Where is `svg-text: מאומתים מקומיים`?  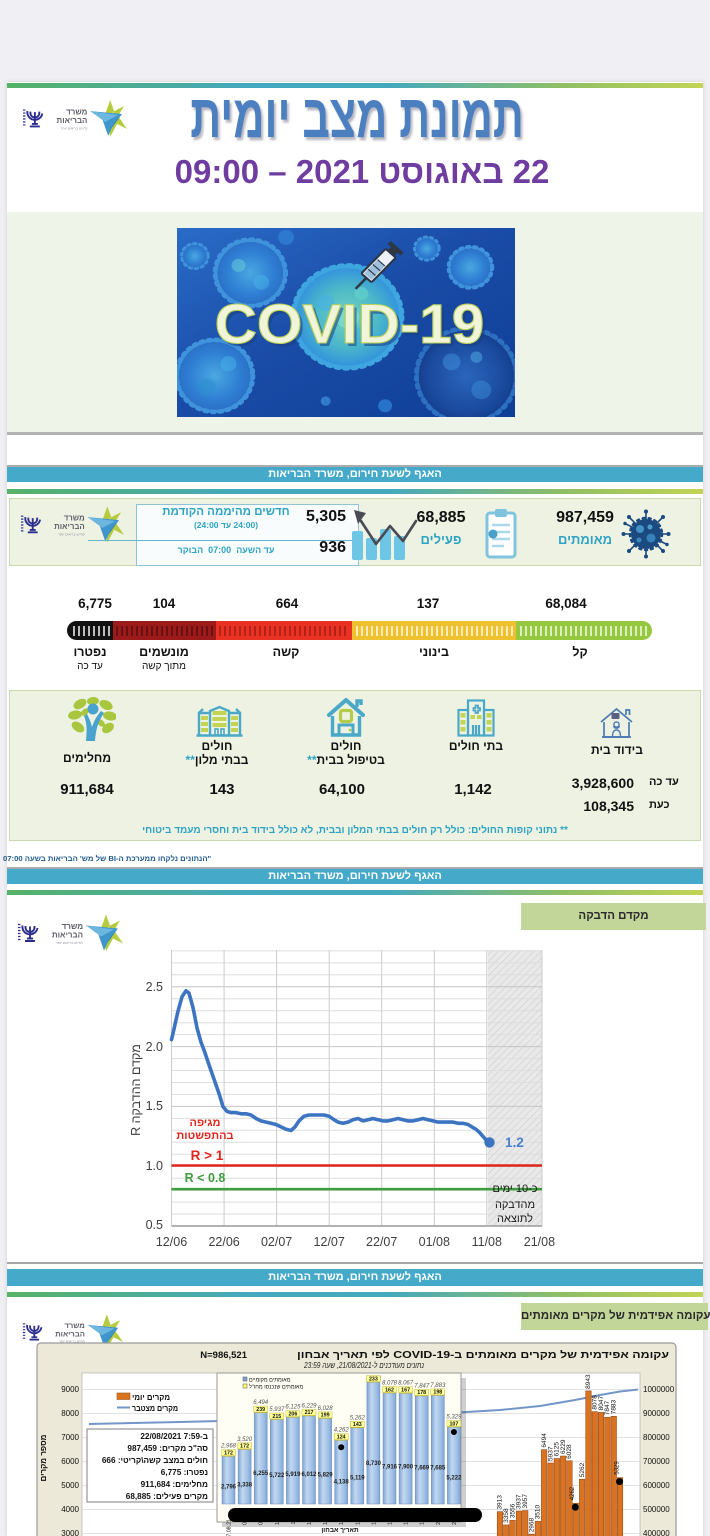
svg-text: מאומתים מקומיים is located at coordinates (270, 1381).